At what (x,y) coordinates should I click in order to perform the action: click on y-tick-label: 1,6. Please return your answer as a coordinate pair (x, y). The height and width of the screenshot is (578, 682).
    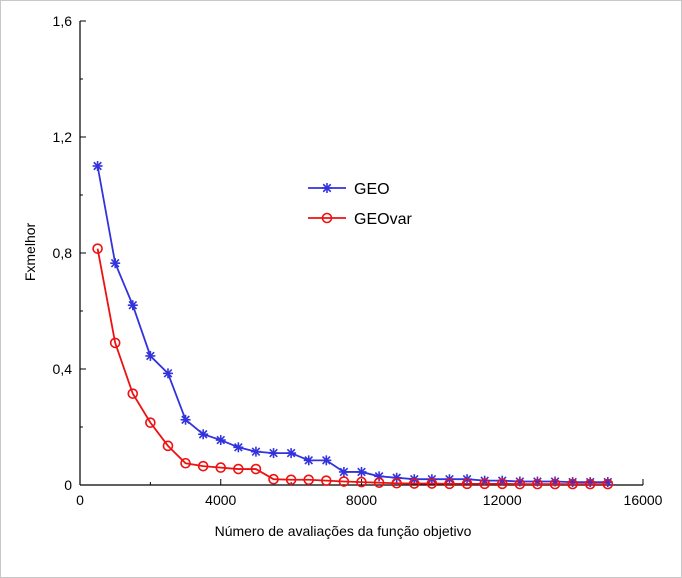
    Looking at the image, I should click on (63, 21).